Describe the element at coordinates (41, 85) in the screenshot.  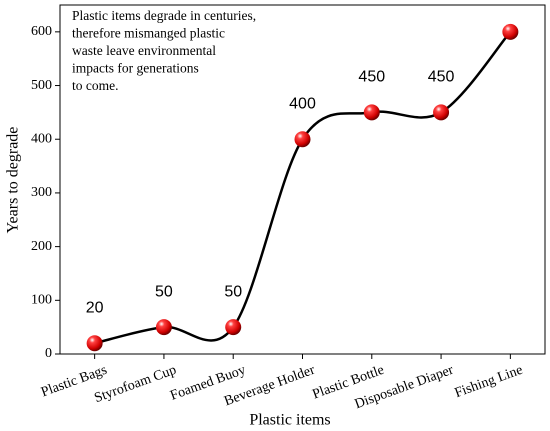
I see `y-tick-label: 500` at that location.